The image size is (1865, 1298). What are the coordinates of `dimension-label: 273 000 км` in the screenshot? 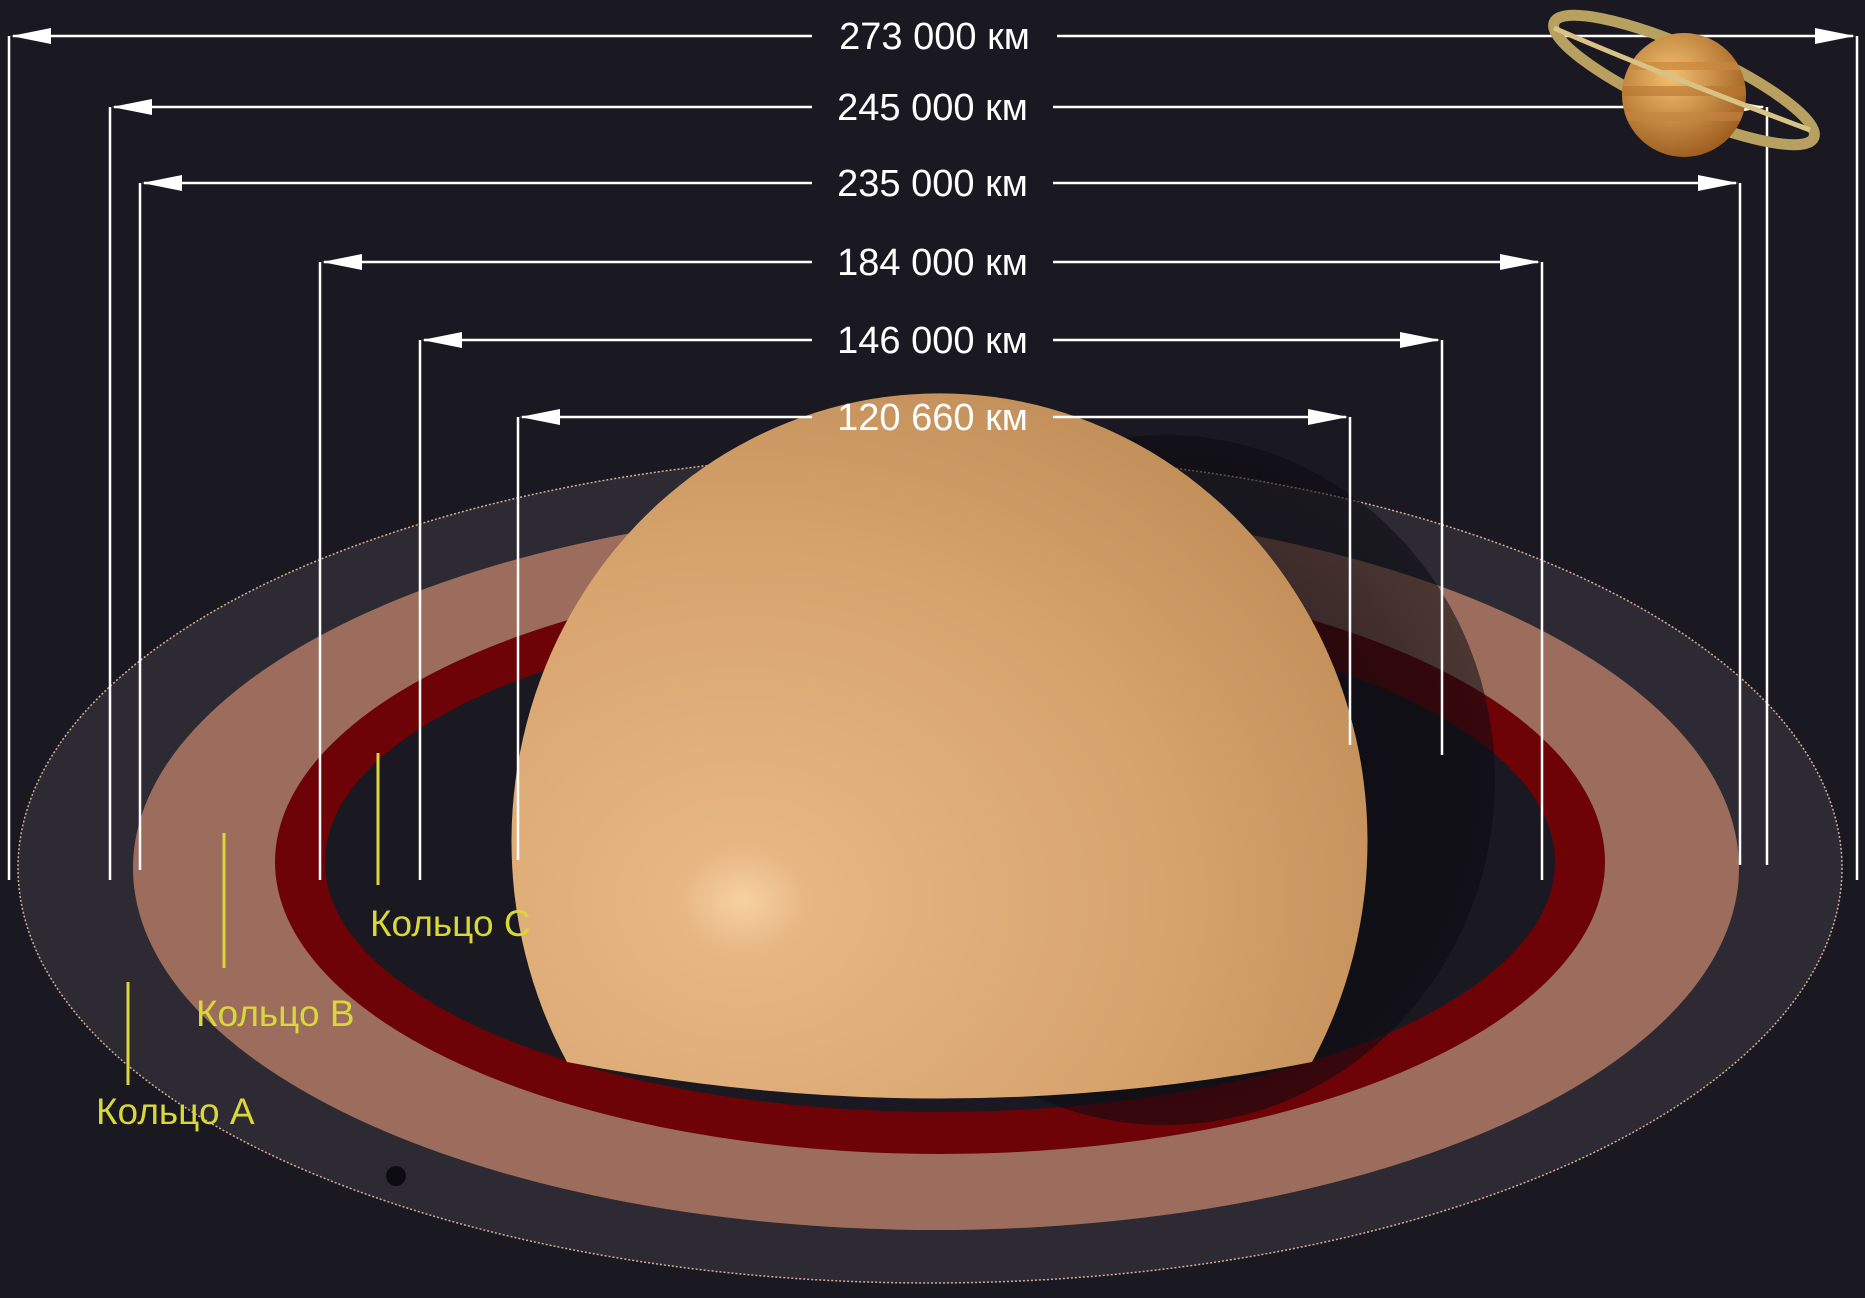 It's located at (934, 37).